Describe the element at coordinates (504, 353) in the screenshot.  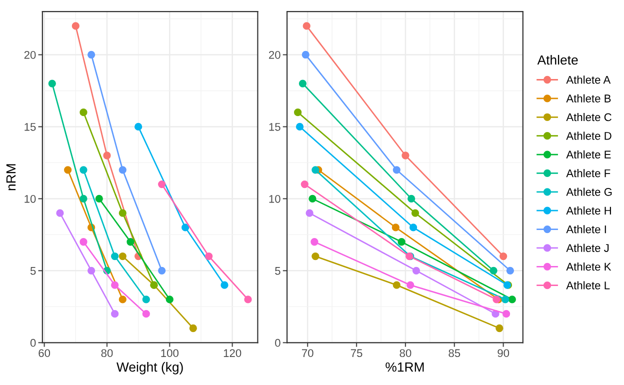
I see `x-tick-label: 90` at that location.